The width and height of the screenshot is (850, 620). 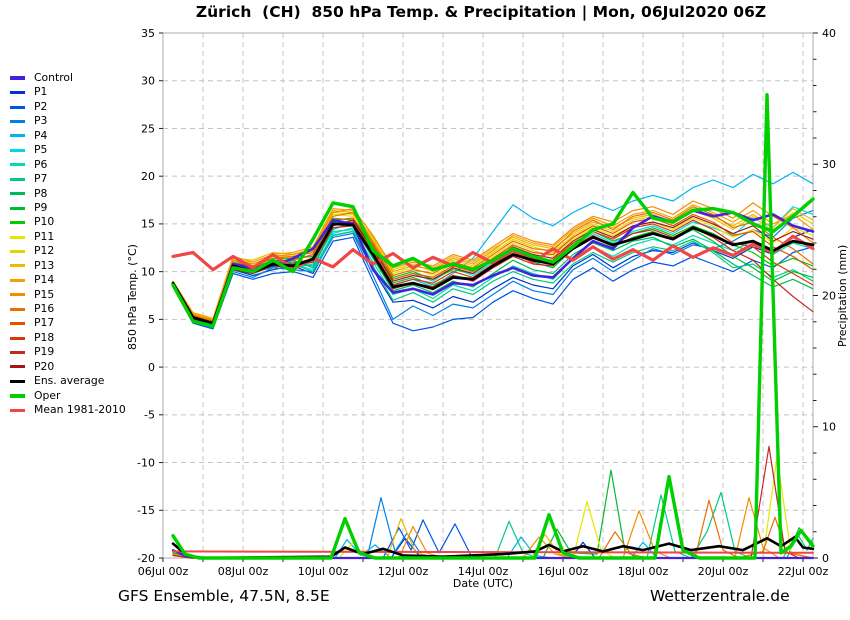 What do you see at coordinates (44, 323) in the screenshot?
I see `legend-label-p17: P17` at bounding box center [44, 323].